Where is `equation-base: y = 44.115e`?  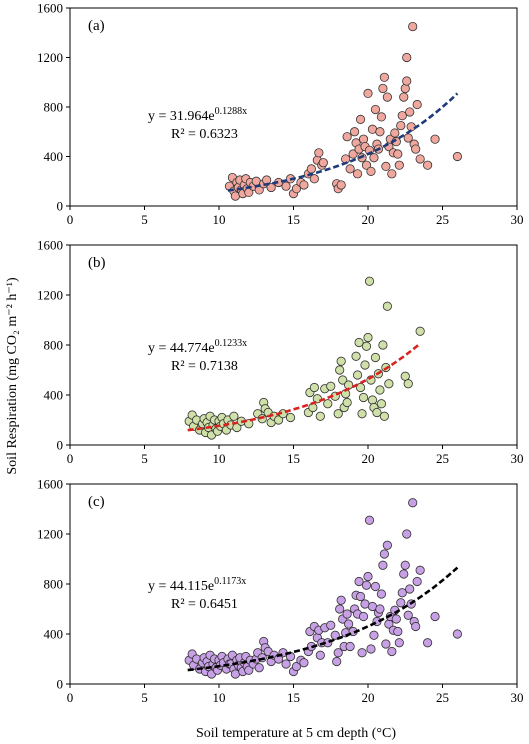 equation-base: y = 44.115e is located at coordinates (181, 586).